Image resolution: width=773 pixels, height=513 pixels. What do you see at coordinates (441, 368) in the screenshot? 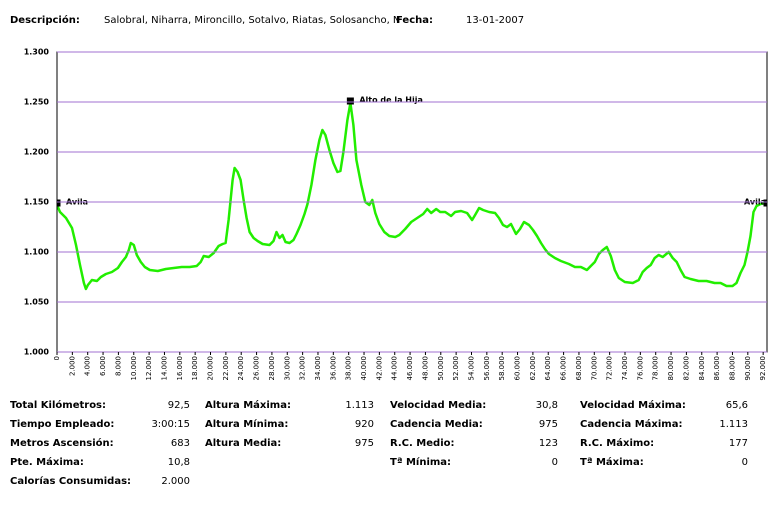
I see `x-tick-label: 50.000` at bounding box center [441, 368].